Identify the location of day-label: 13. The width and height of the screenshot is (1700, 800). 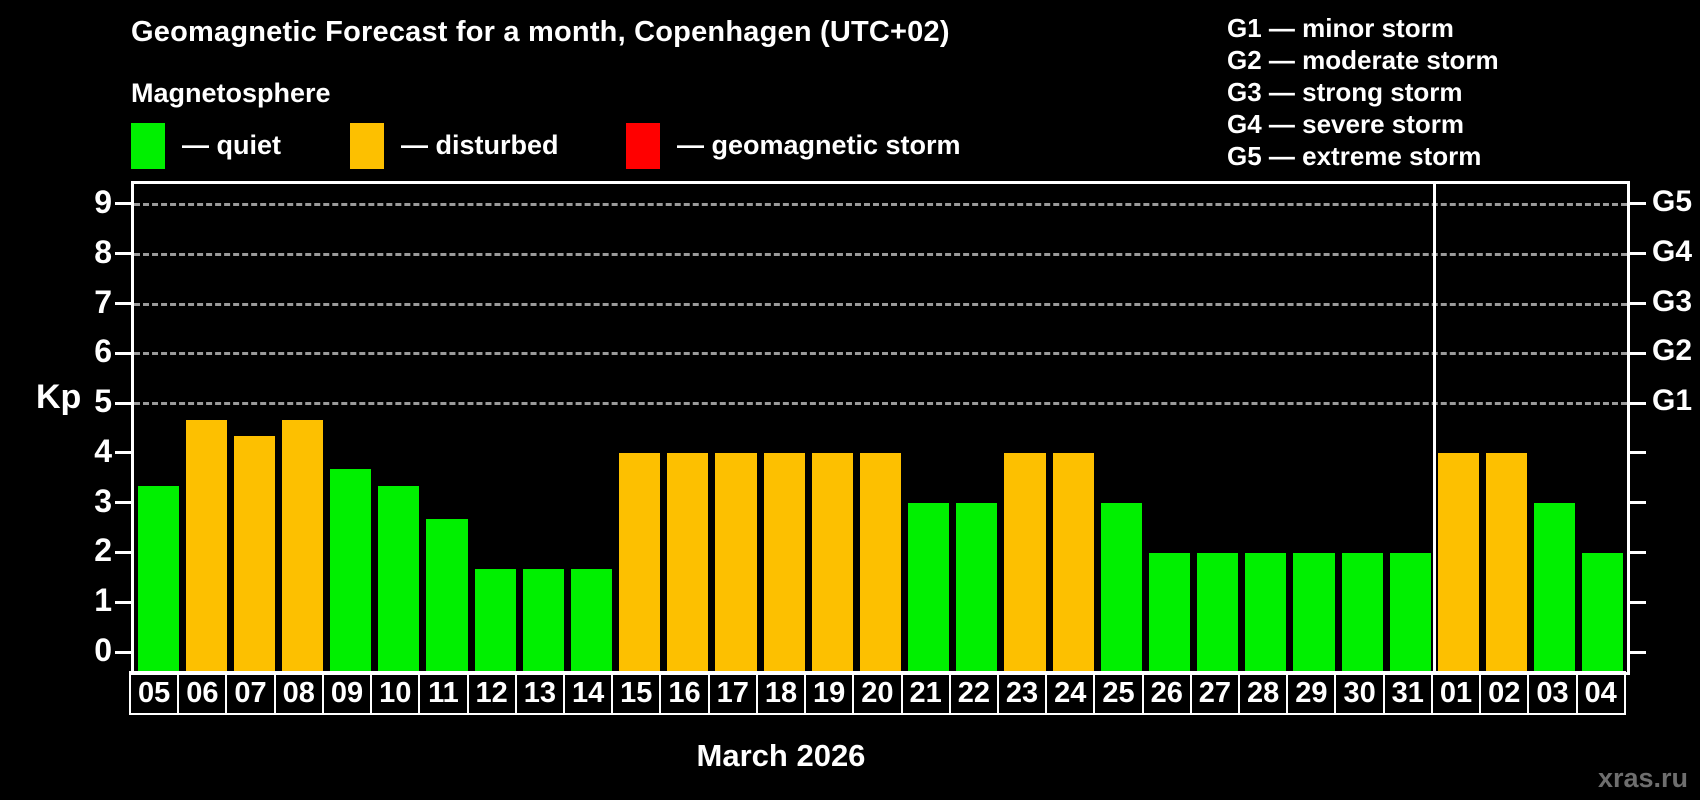
(539, 693).